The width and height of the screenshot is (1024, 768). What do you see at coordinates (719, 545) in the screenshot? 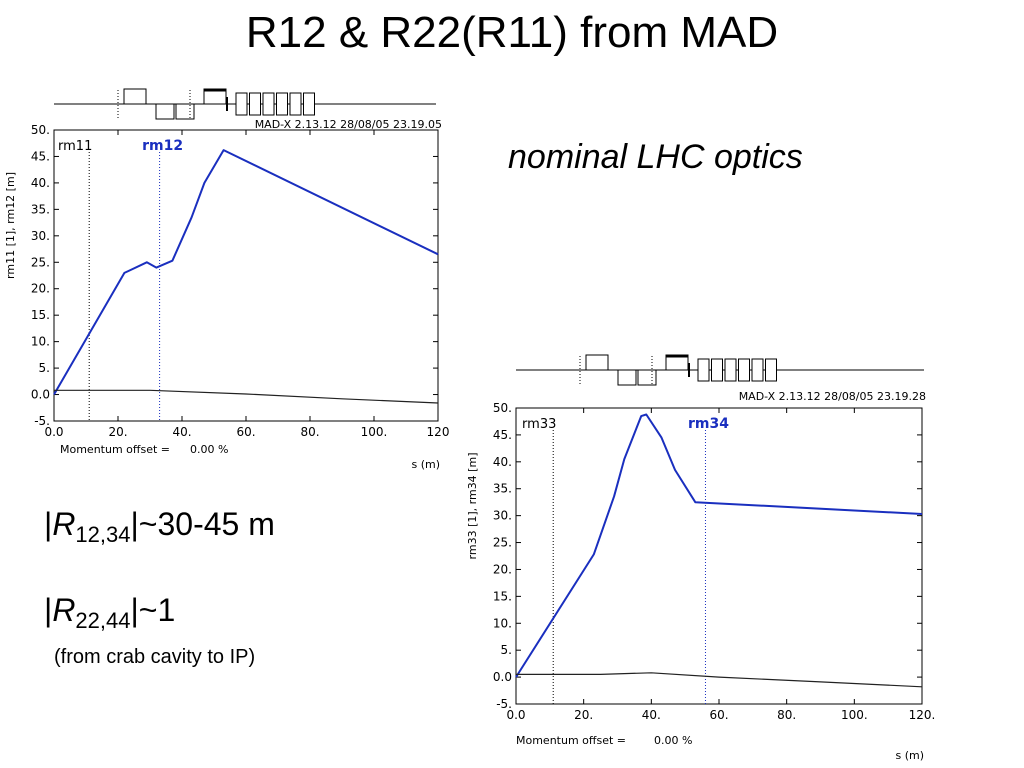
I see `series-line-rm34` at bounding box center [719, 545].